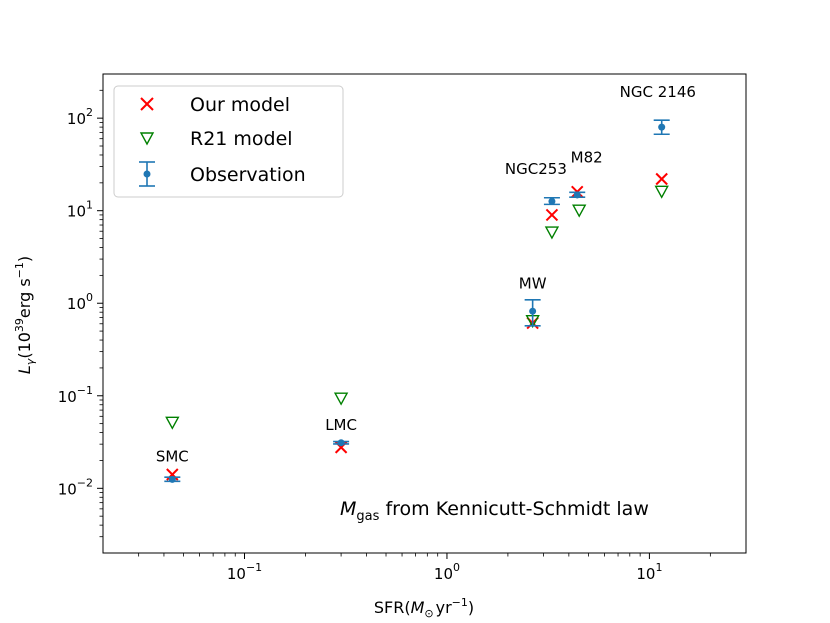 The image size is (830, 623). What do you see at coordinates (587, 158) in the screenshot?
I see `annotation-m82: M82` at bounding box center [587, 158].